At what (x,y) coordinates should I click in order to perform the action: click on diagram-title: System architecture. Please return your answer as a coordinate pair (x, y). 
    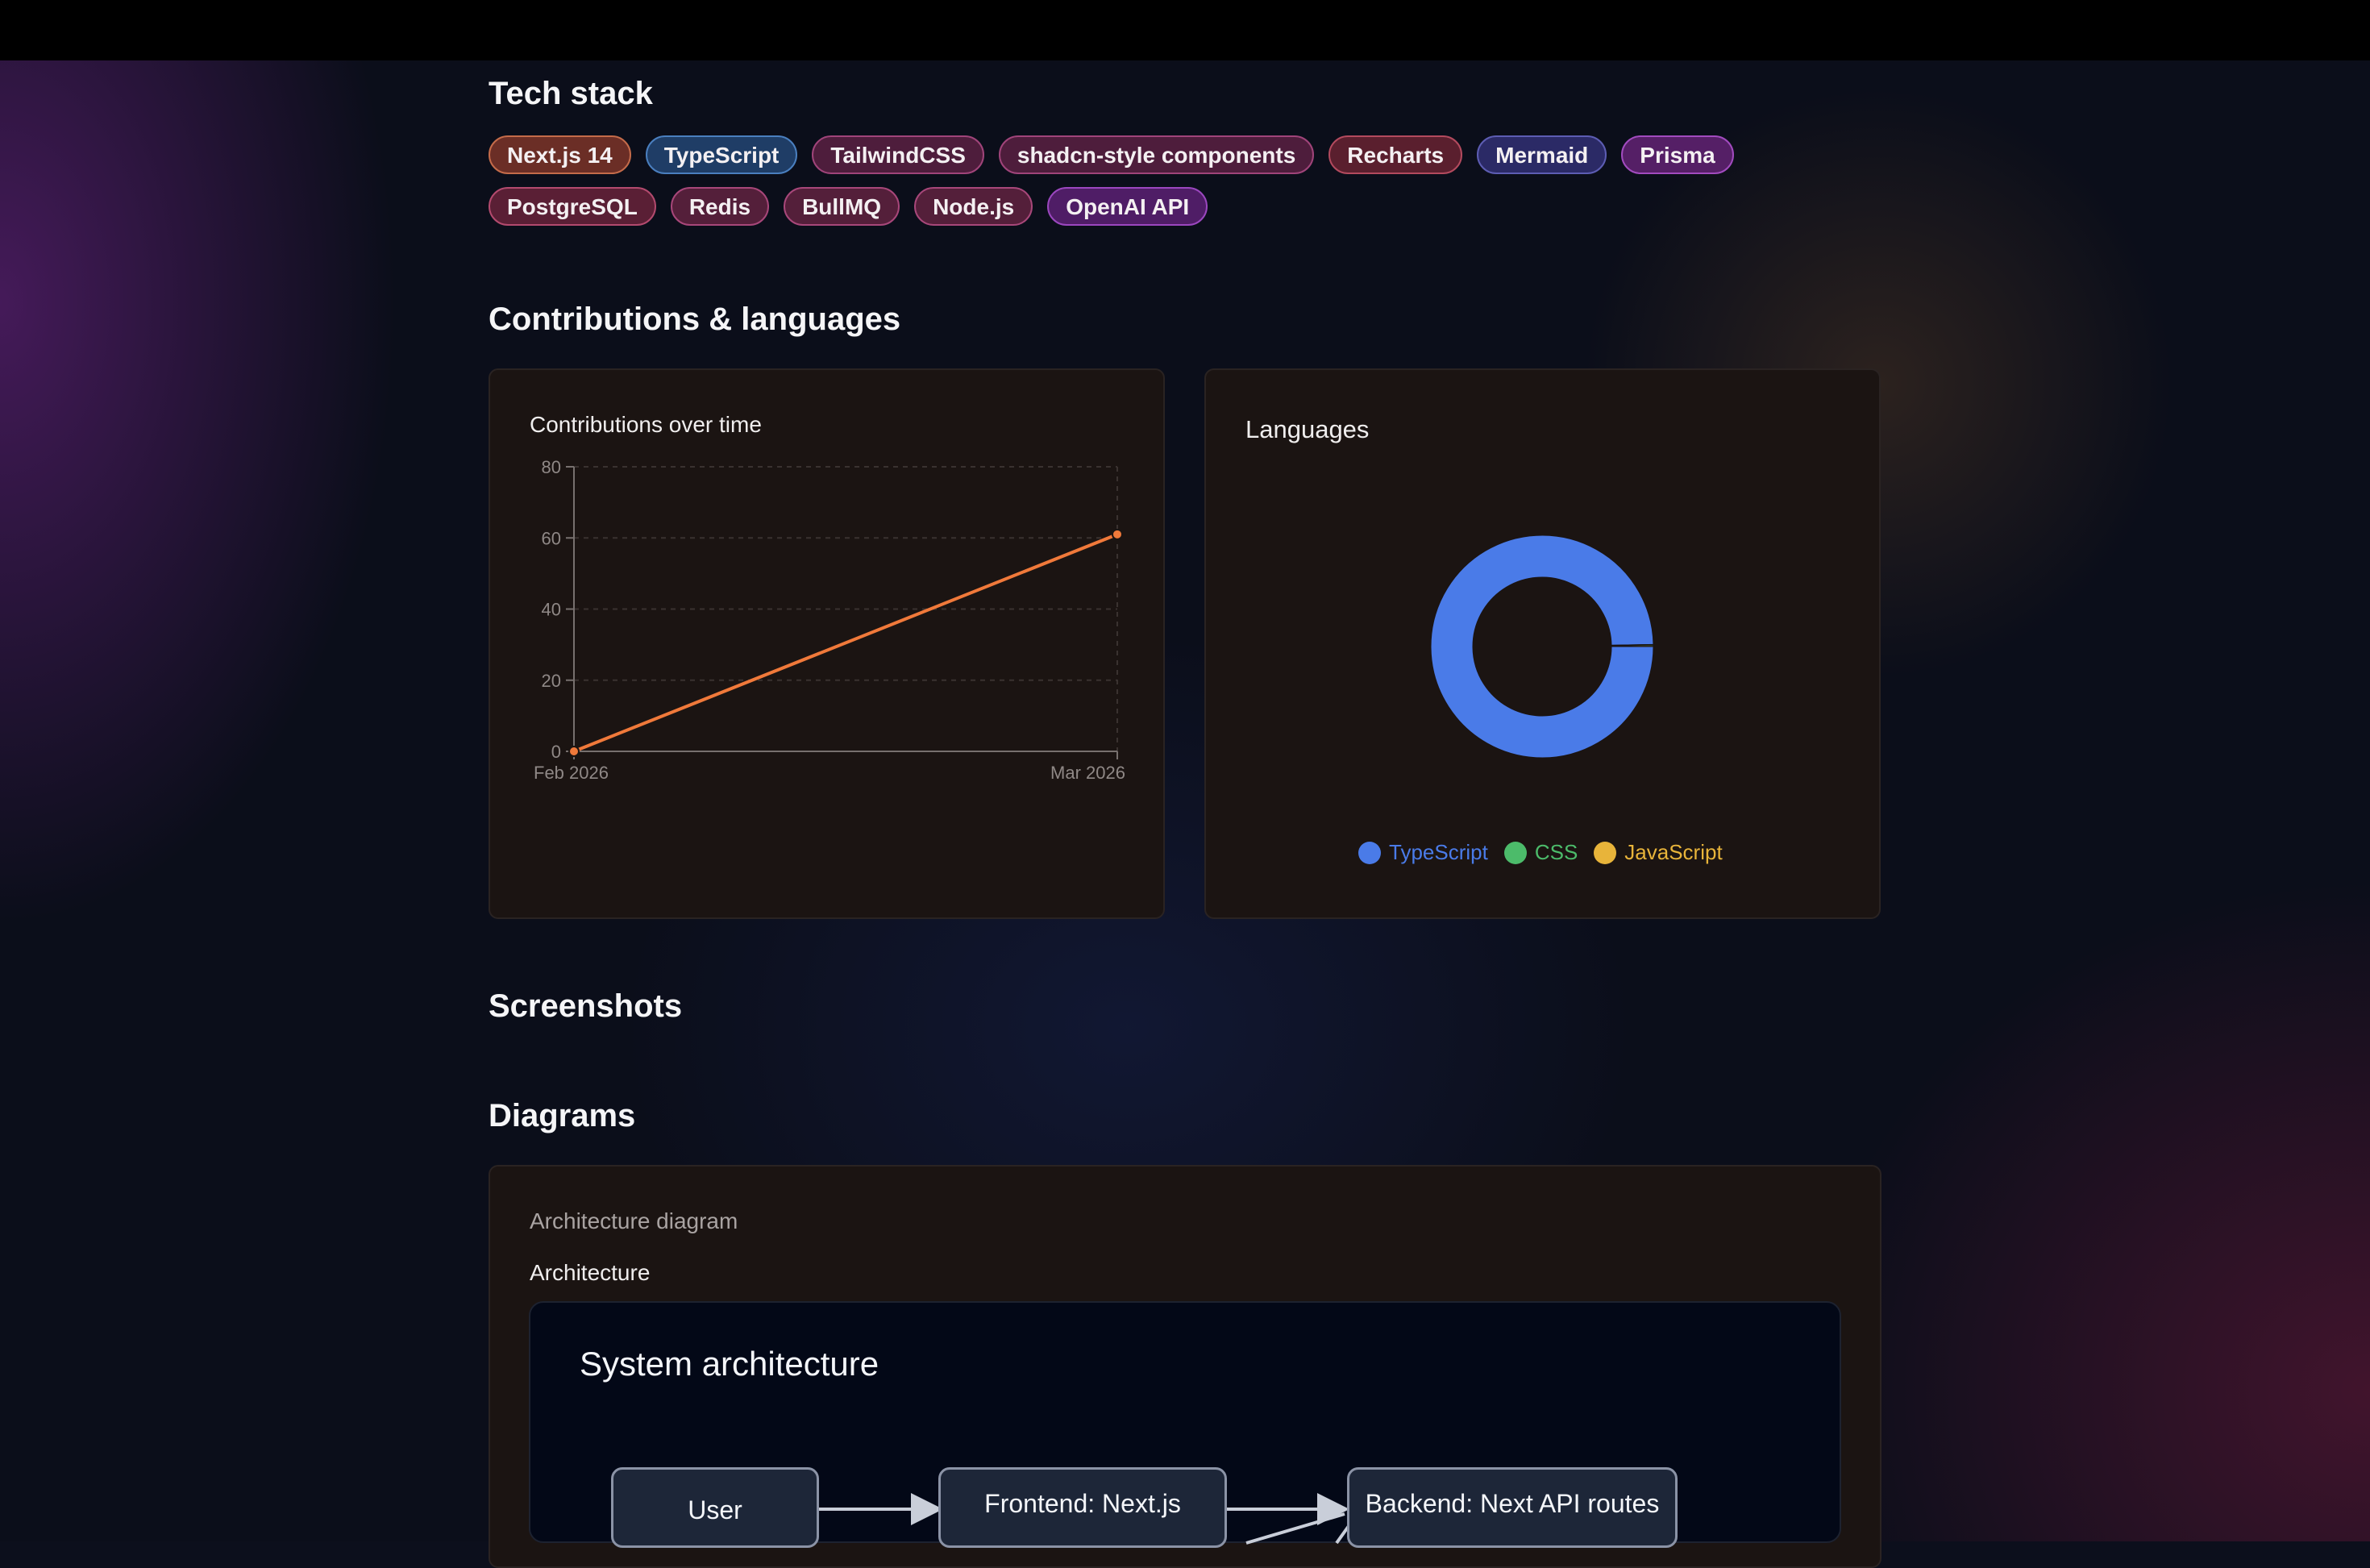
    Looking at the image, I should click on (729, 1364).